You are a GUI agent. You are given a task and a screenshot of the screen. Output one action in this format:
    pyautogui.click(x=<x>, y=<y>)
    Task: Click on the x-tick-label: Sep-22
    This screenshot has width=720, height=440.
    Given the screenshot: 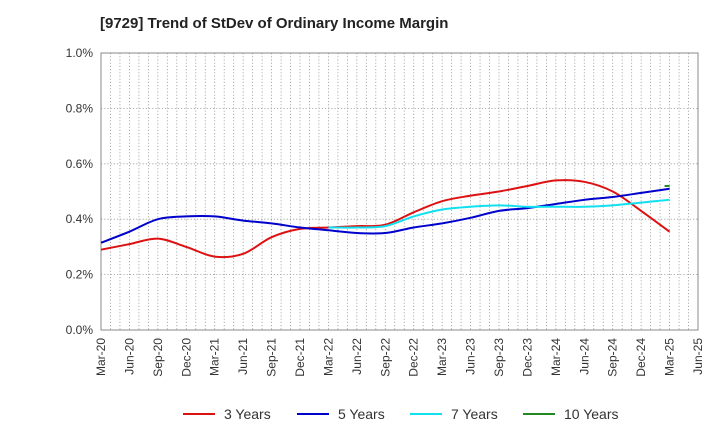 What is the action you would take?
    pyautogui.click(x=385, y=357)
    